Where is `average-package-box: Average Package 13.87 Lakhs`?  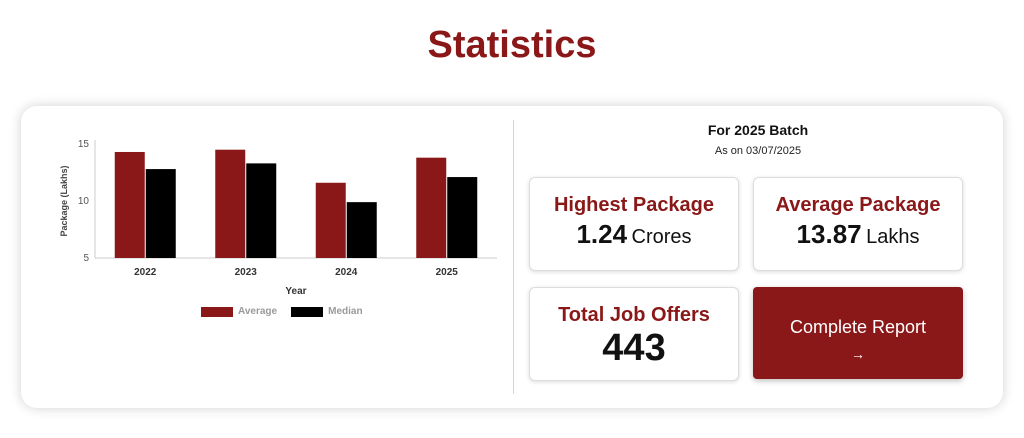 average-package-box: Average Package 13.87 Lakhs is located at coordinates (858, 224).